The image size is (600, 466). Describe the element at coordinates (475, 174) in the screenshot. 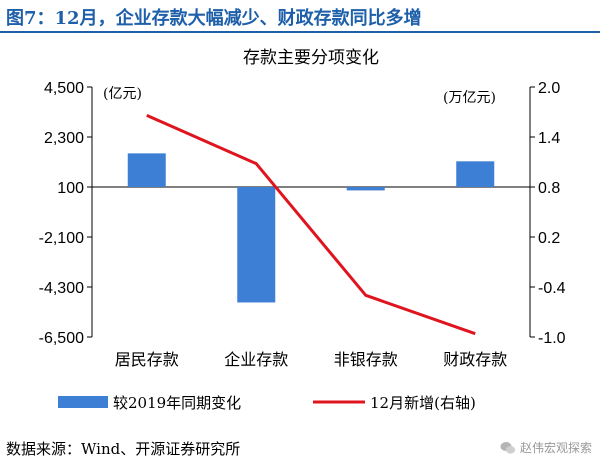

I see `bar-财政存款` at that location.